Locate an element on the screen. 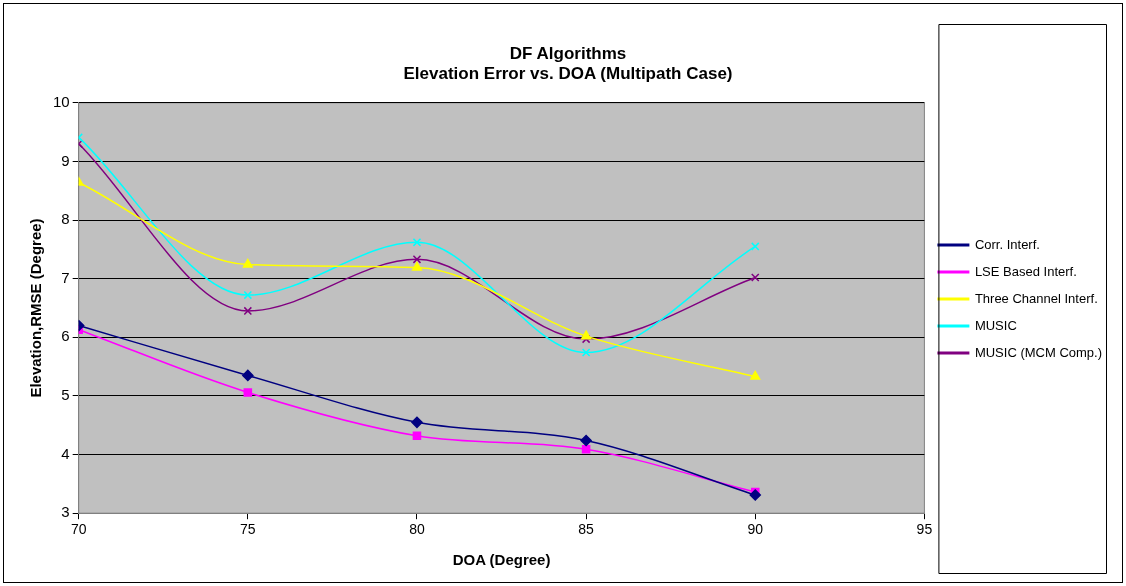  y-tick-label: 7 is located at coordinates (65, 277).